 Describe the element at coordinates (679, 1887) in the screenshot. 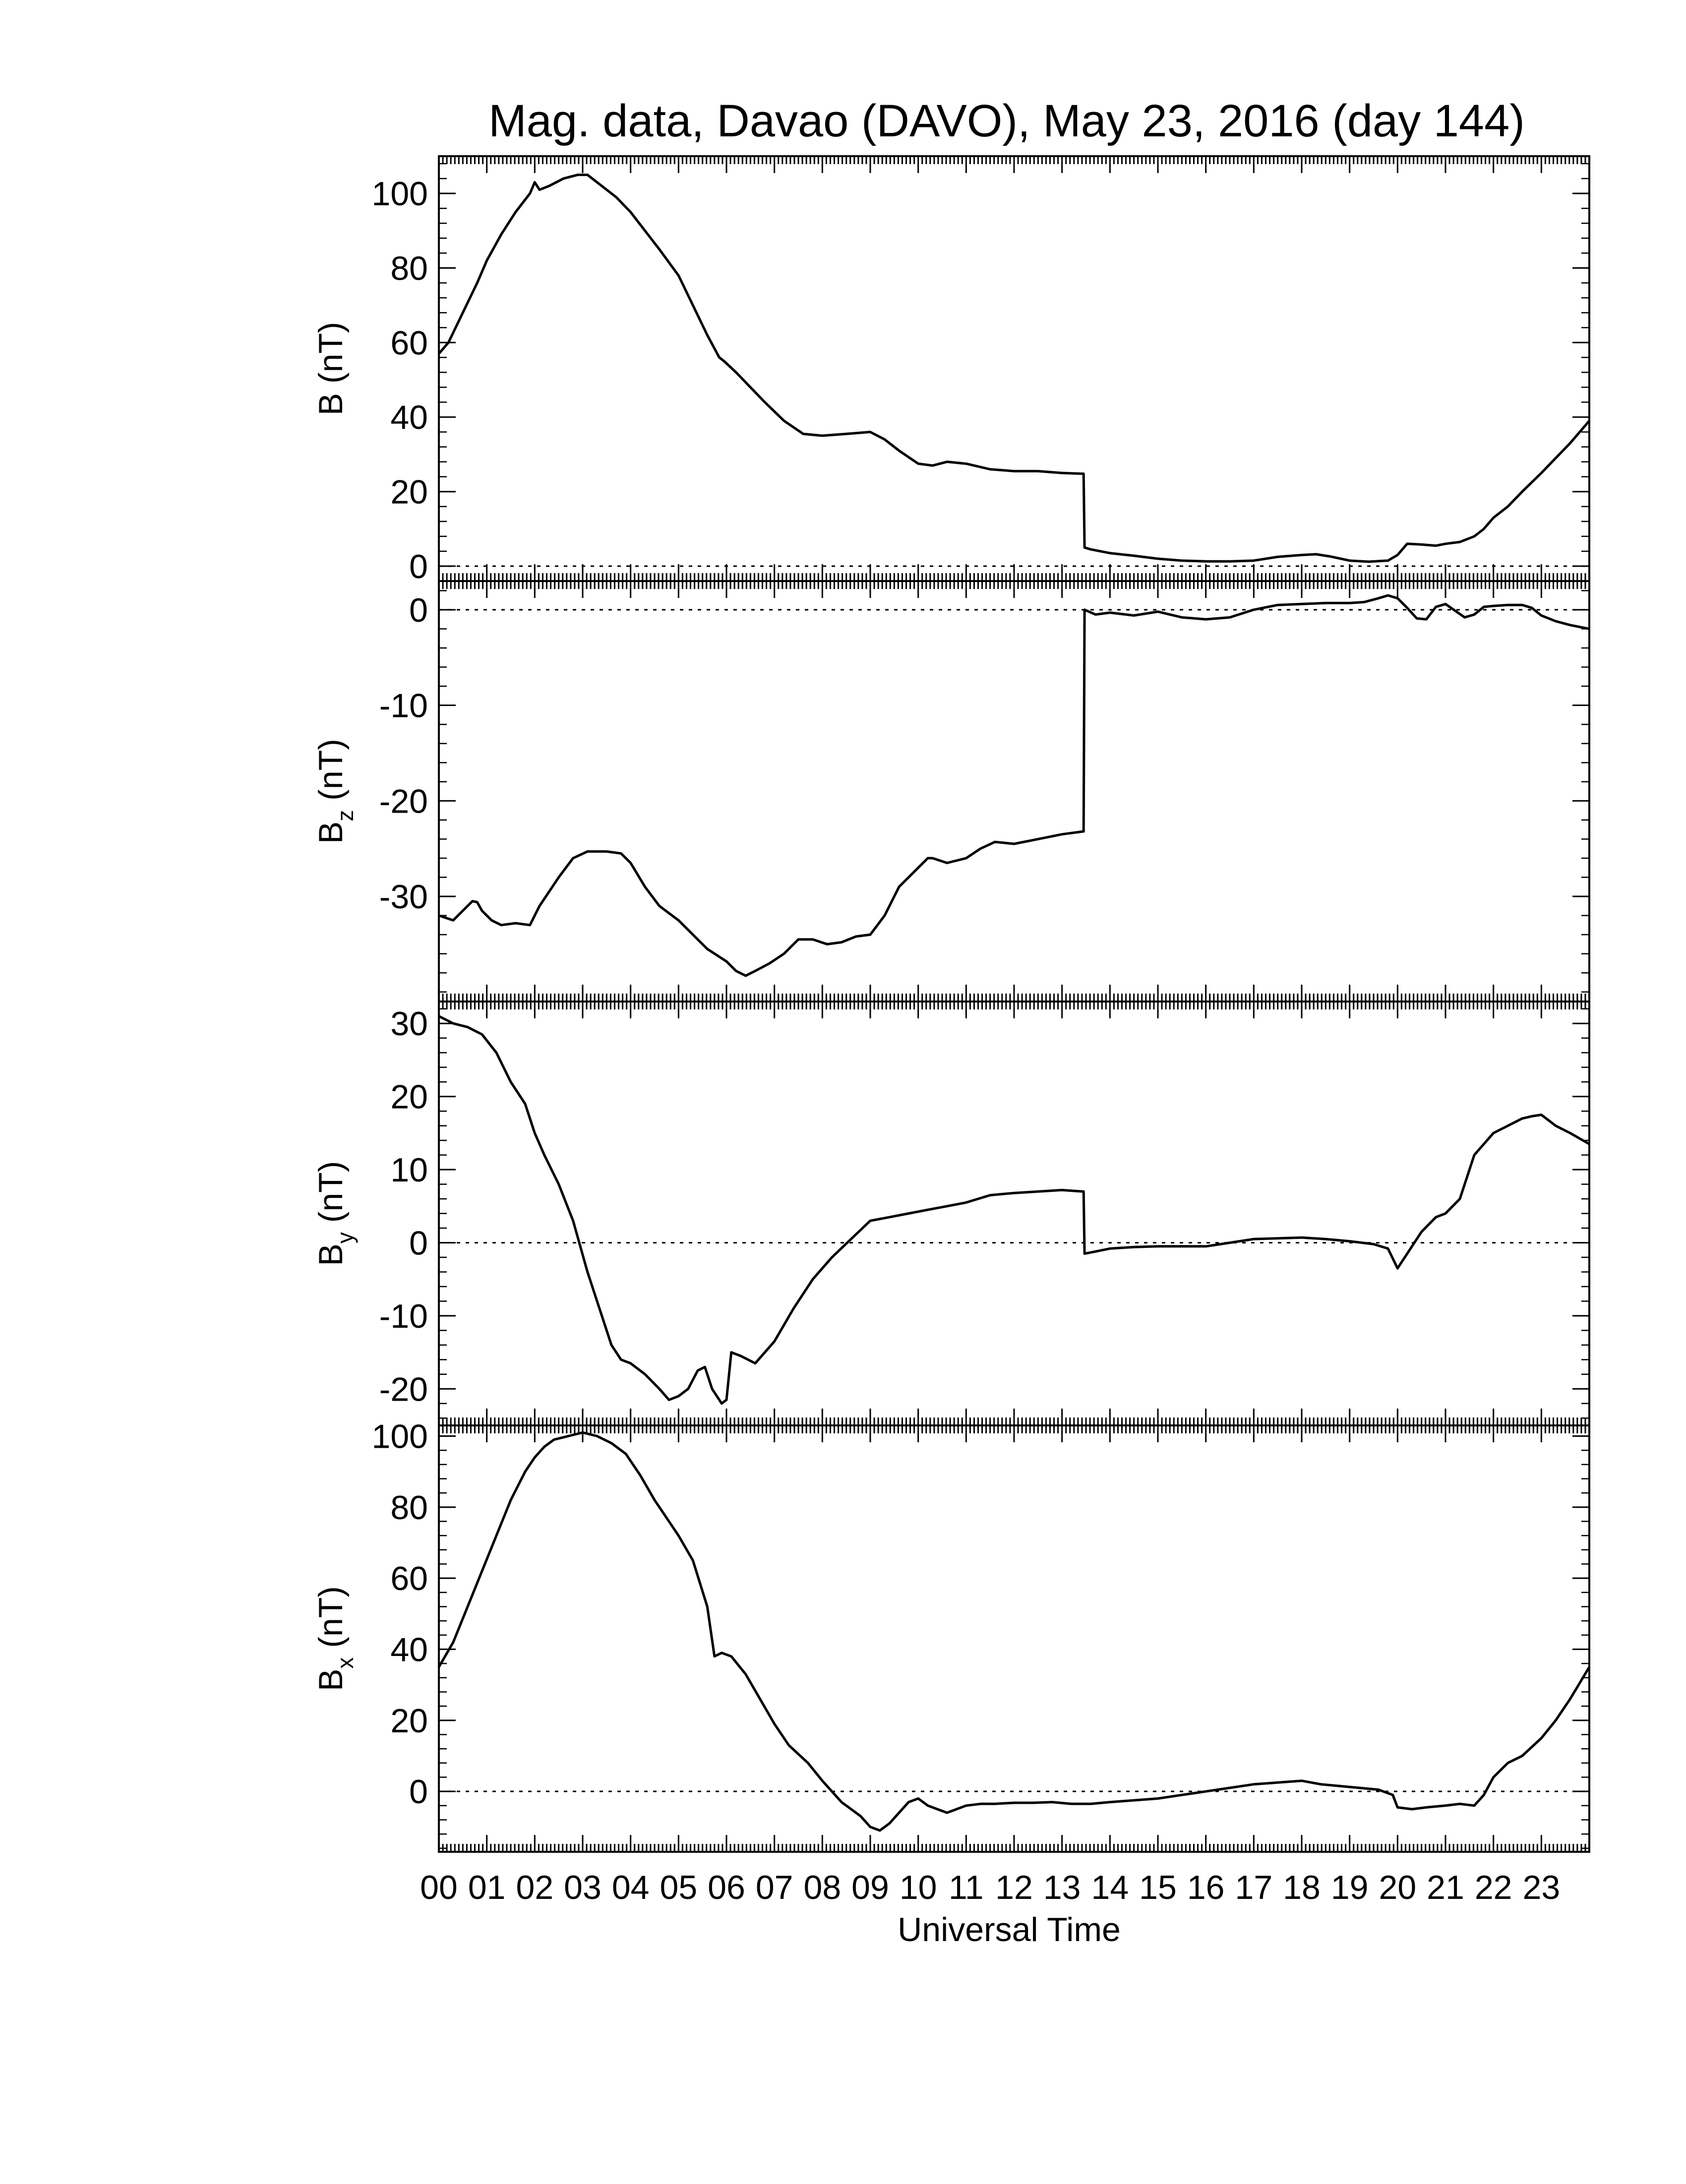

I see `x-tick-label: 05` at that location.